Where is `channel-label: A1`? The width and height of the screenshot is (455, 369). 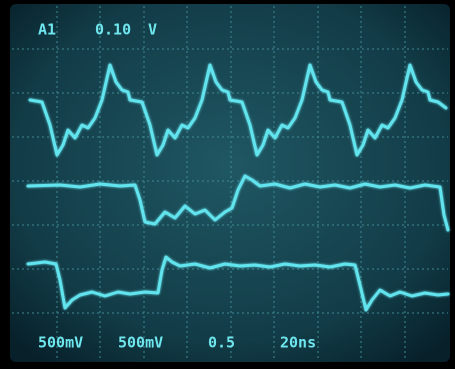
channel-label: A1 is located at coordinates (47, 30).